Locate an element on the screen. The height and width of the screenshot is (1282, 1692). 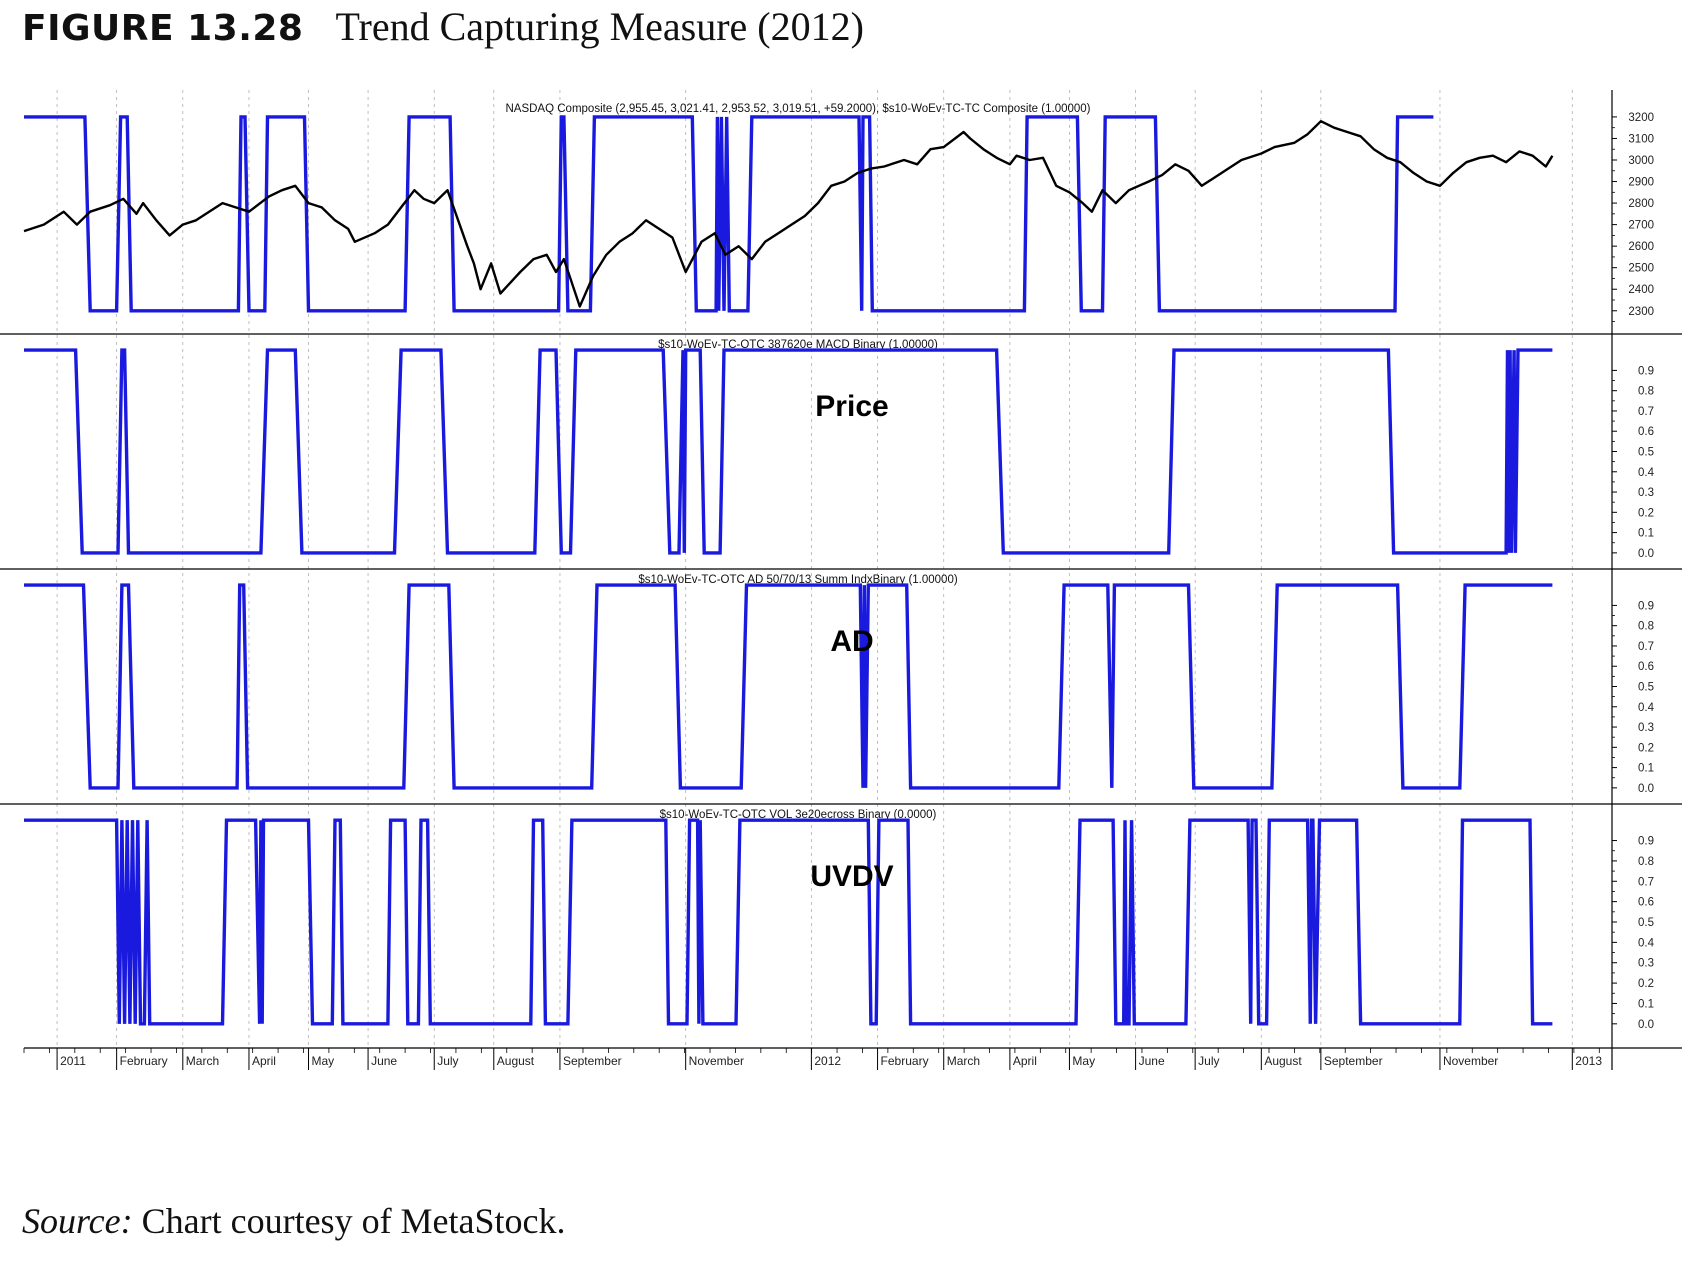
figure-title-text: Trend Capturing Measure (2012) is located at coordinates (599, 26).